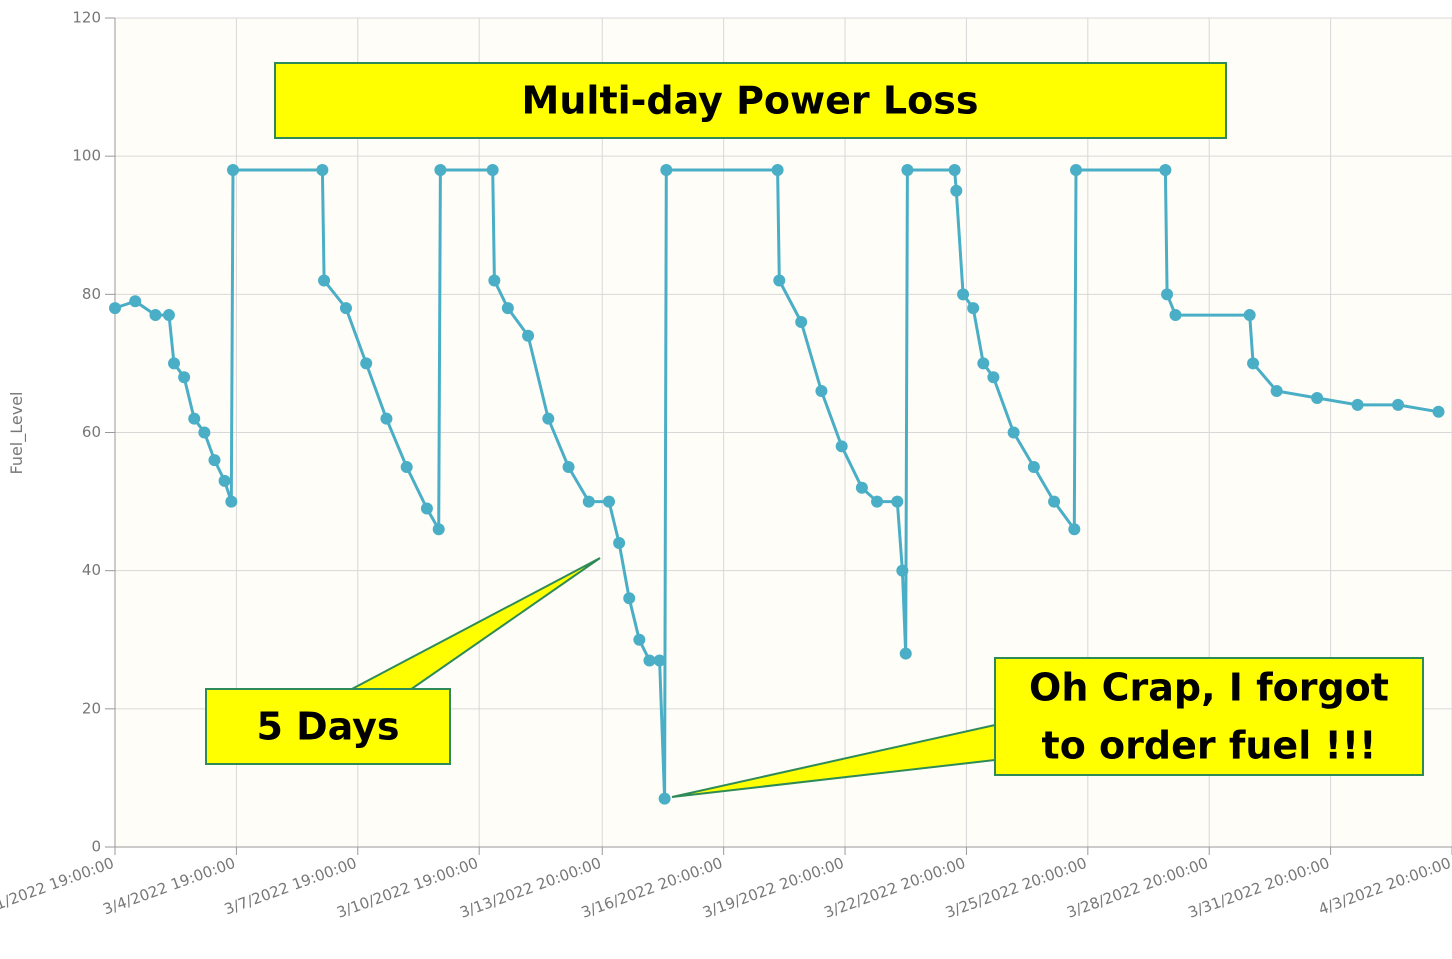 The height and width of the screenshot is (959, 1452). I want to click on x-tick-label: 4/3/2022 20:00:00, so click(1384, 886).